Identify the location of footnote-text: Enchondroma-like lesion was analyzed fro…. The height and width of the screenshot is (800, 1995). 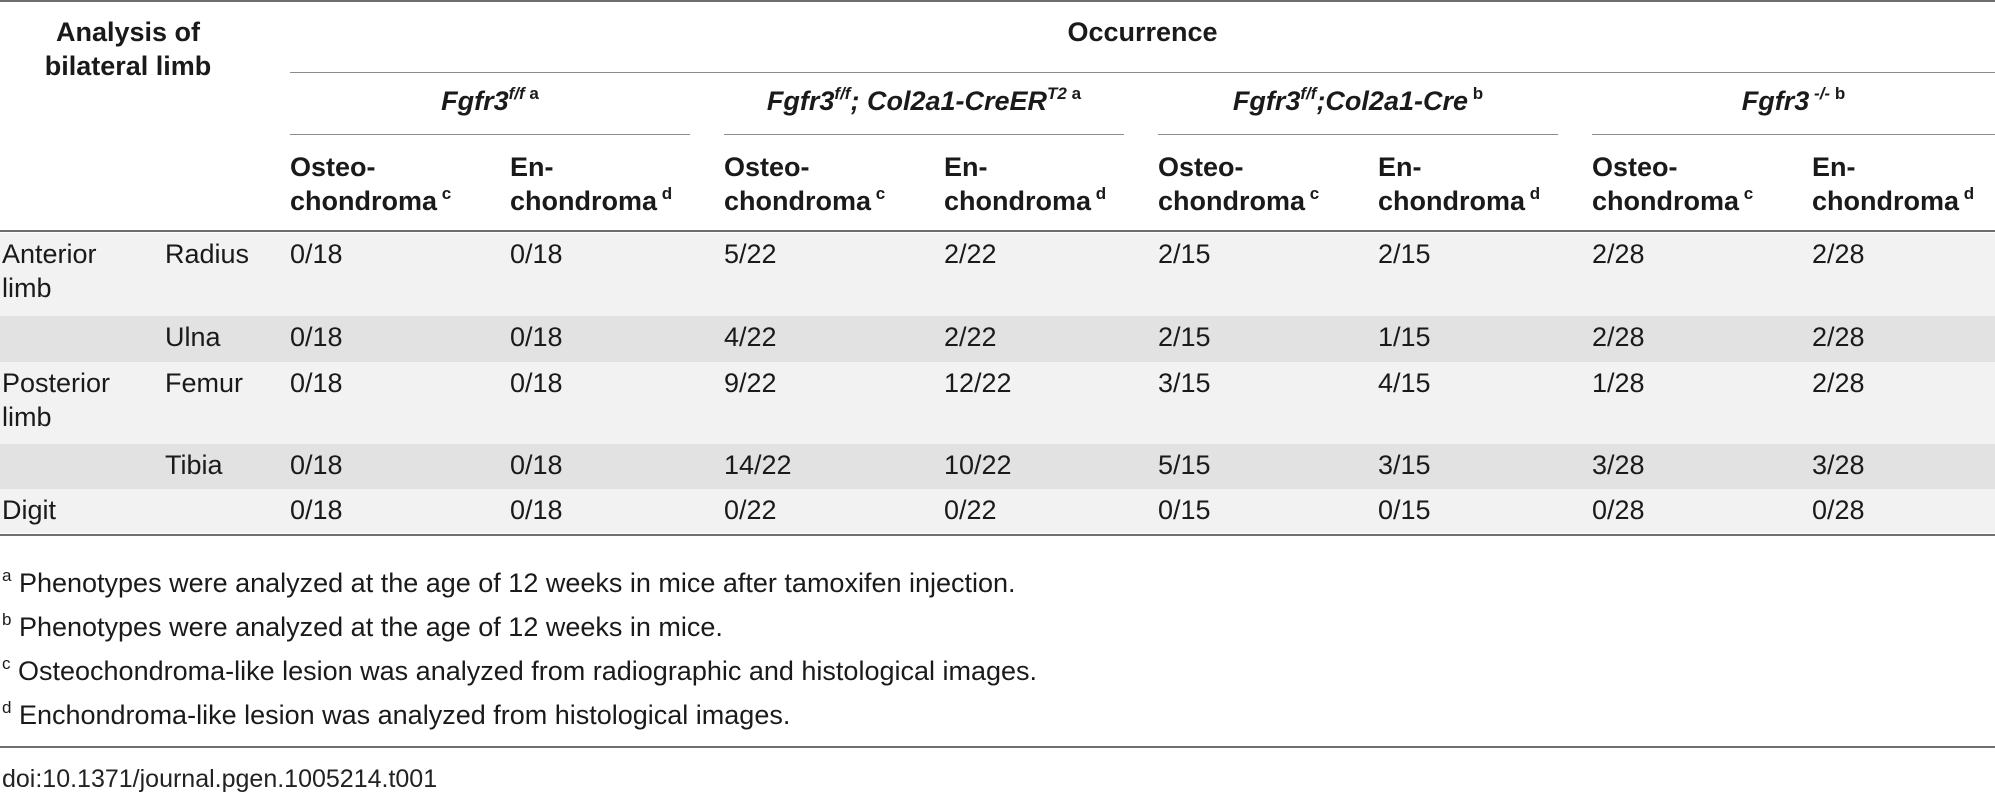
(401, 715).